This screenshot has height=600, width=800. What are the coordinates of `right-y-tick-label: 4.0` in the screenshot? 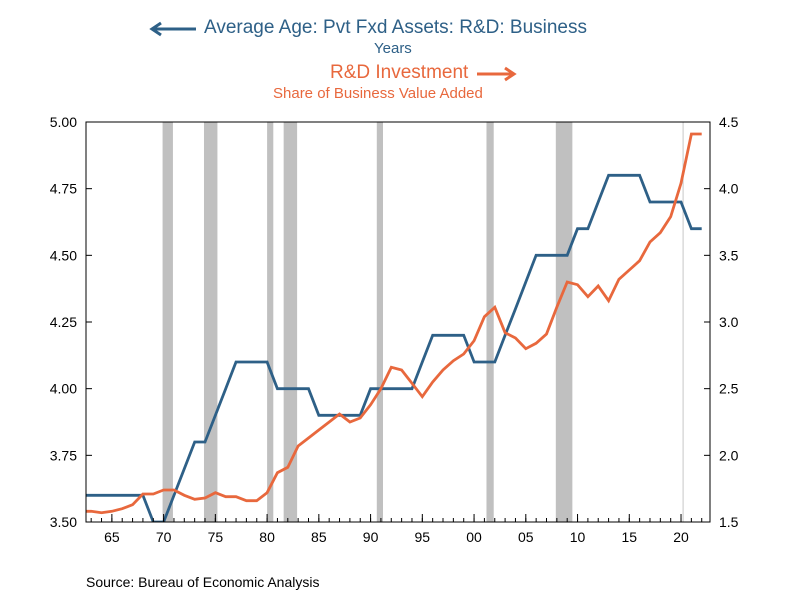 It's located at (729, 189).